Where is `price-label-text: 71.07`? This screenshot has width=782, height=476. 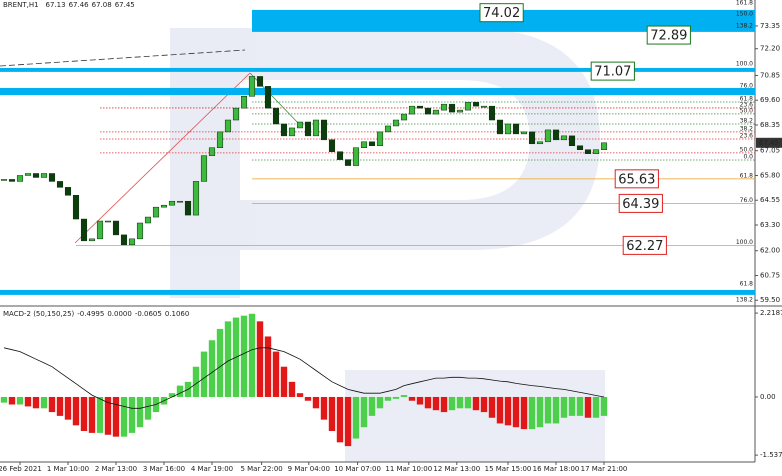
price-label-text: 71.07 is located at coordinates (612, 72).